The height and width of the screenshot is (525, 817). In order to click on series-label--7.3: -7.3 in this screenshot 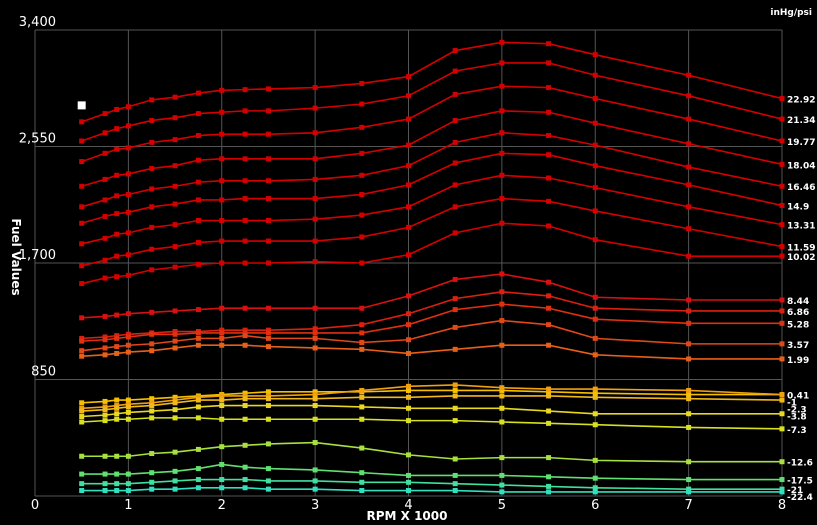, I will do `click(797, 431)`.